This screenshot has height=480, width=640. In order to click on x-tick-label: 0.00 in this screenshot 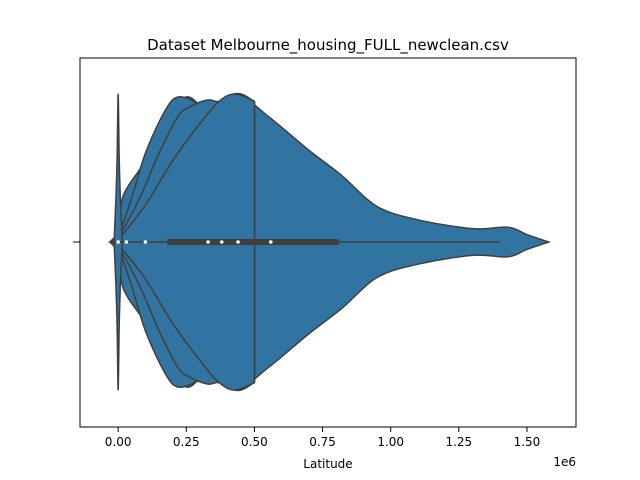, I will do `click(118, 442)`.